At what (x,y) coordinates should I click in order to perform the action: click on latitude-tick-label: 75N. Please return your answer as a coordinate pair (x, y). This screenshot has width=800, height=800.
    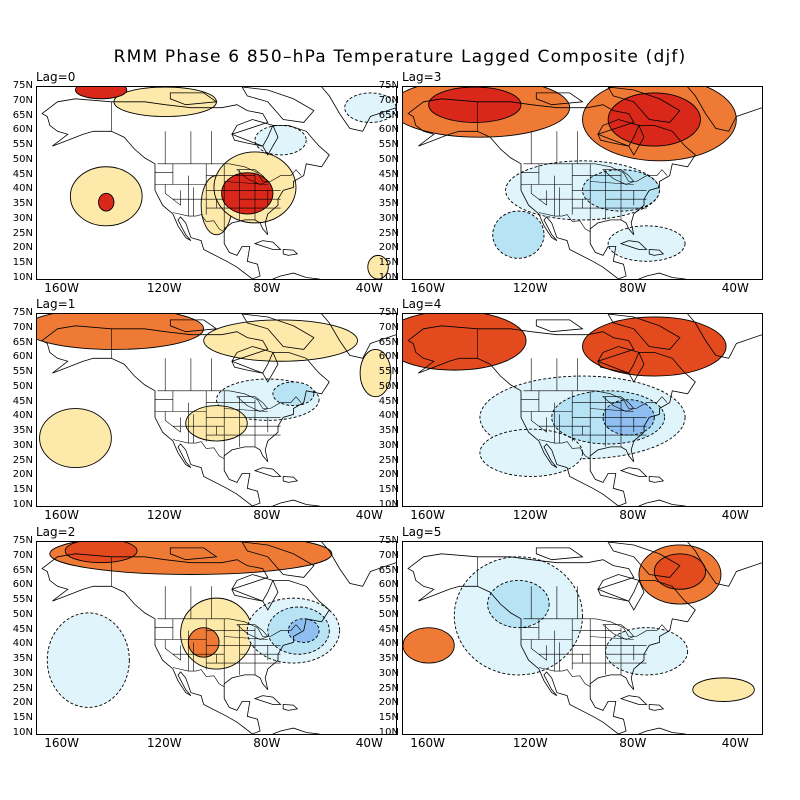
    Looking at the image, I should click on (22, 312).